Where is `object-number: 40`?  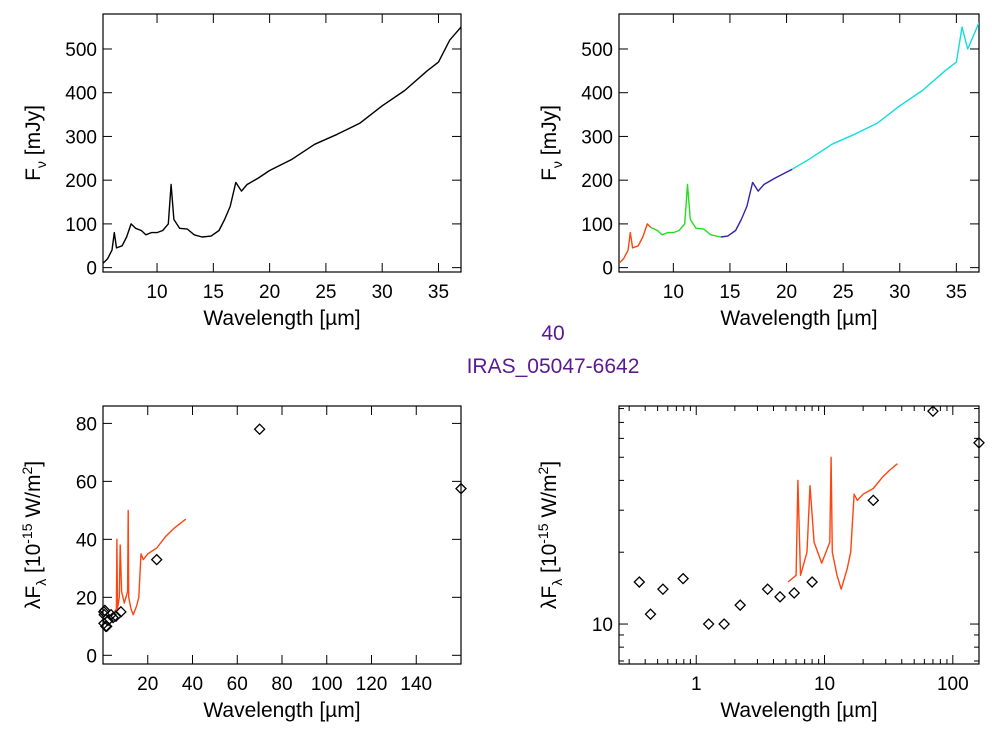
object-number: 40 is located at coordinates (552, 333).